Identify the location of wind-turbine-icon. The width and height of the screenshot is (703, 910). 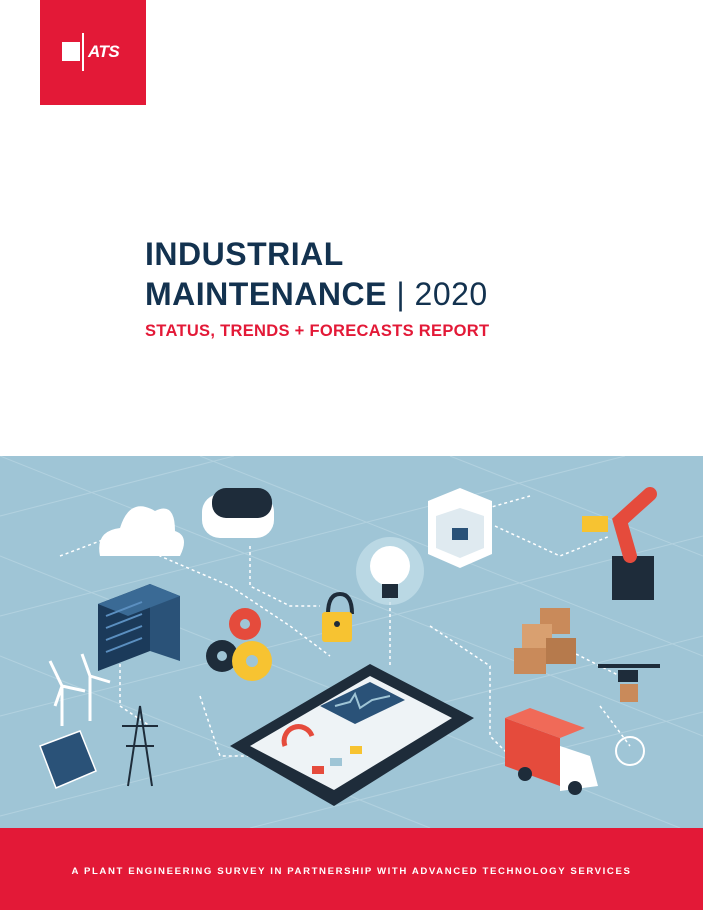
(79, 689).